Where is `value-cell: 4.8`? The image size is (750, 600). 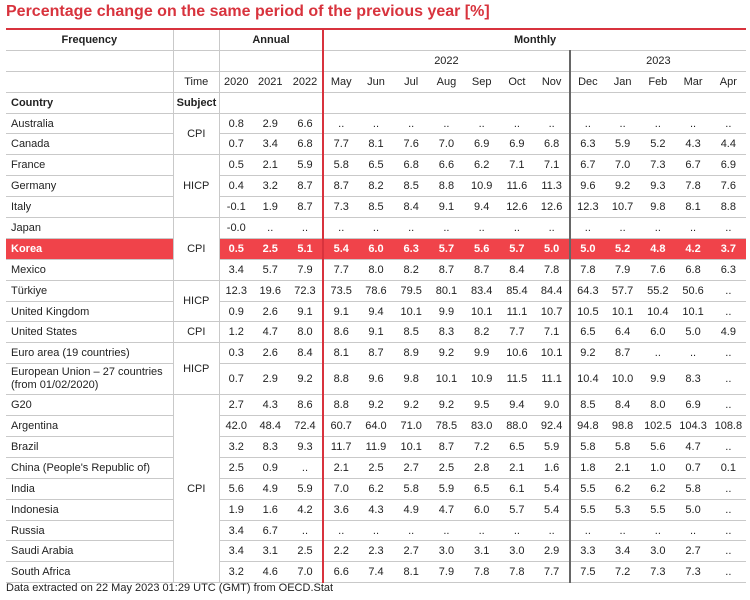 value-cell: 4.8 is located at coordinates (658, 249).